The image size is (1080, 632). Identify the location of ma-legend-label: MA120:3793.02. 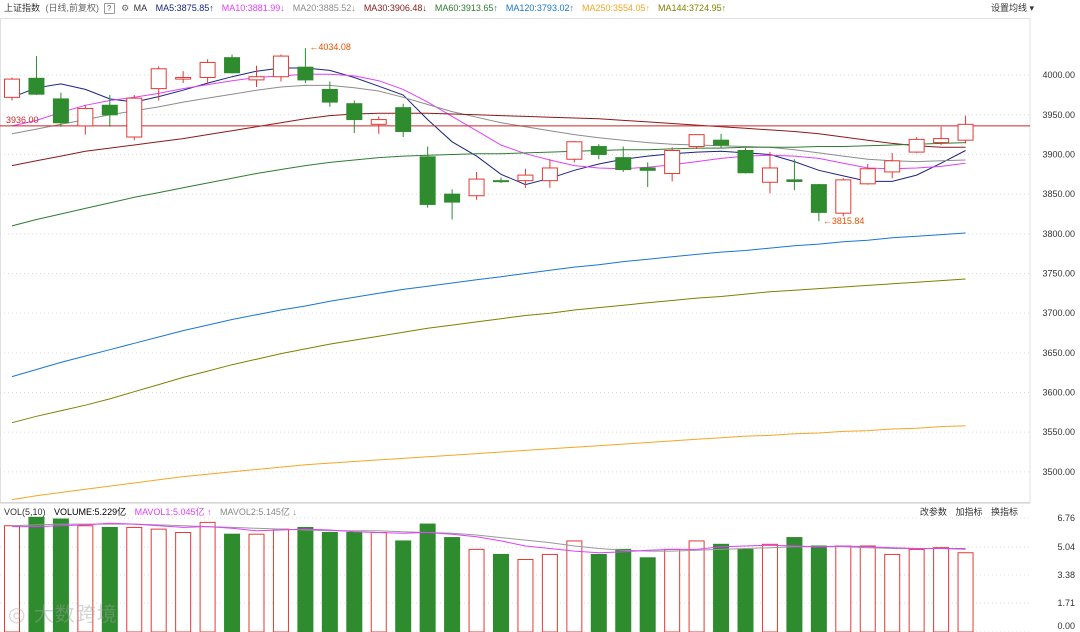
(537, 8).